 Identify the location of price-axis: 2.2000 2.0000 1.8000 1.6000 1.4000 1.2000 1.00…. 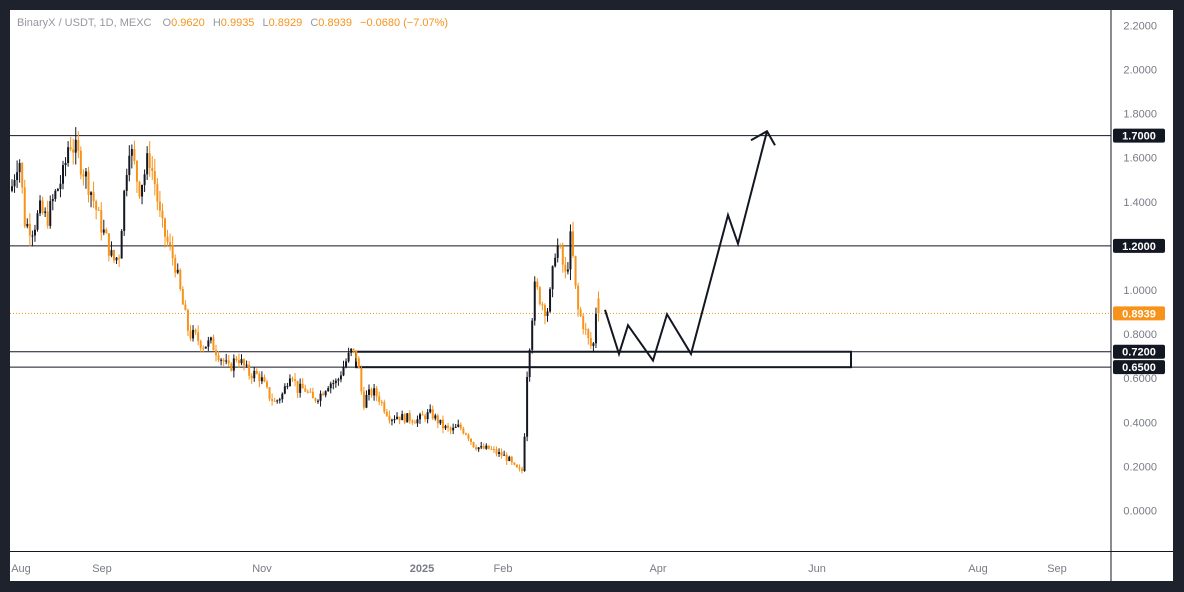
(1137, 295).